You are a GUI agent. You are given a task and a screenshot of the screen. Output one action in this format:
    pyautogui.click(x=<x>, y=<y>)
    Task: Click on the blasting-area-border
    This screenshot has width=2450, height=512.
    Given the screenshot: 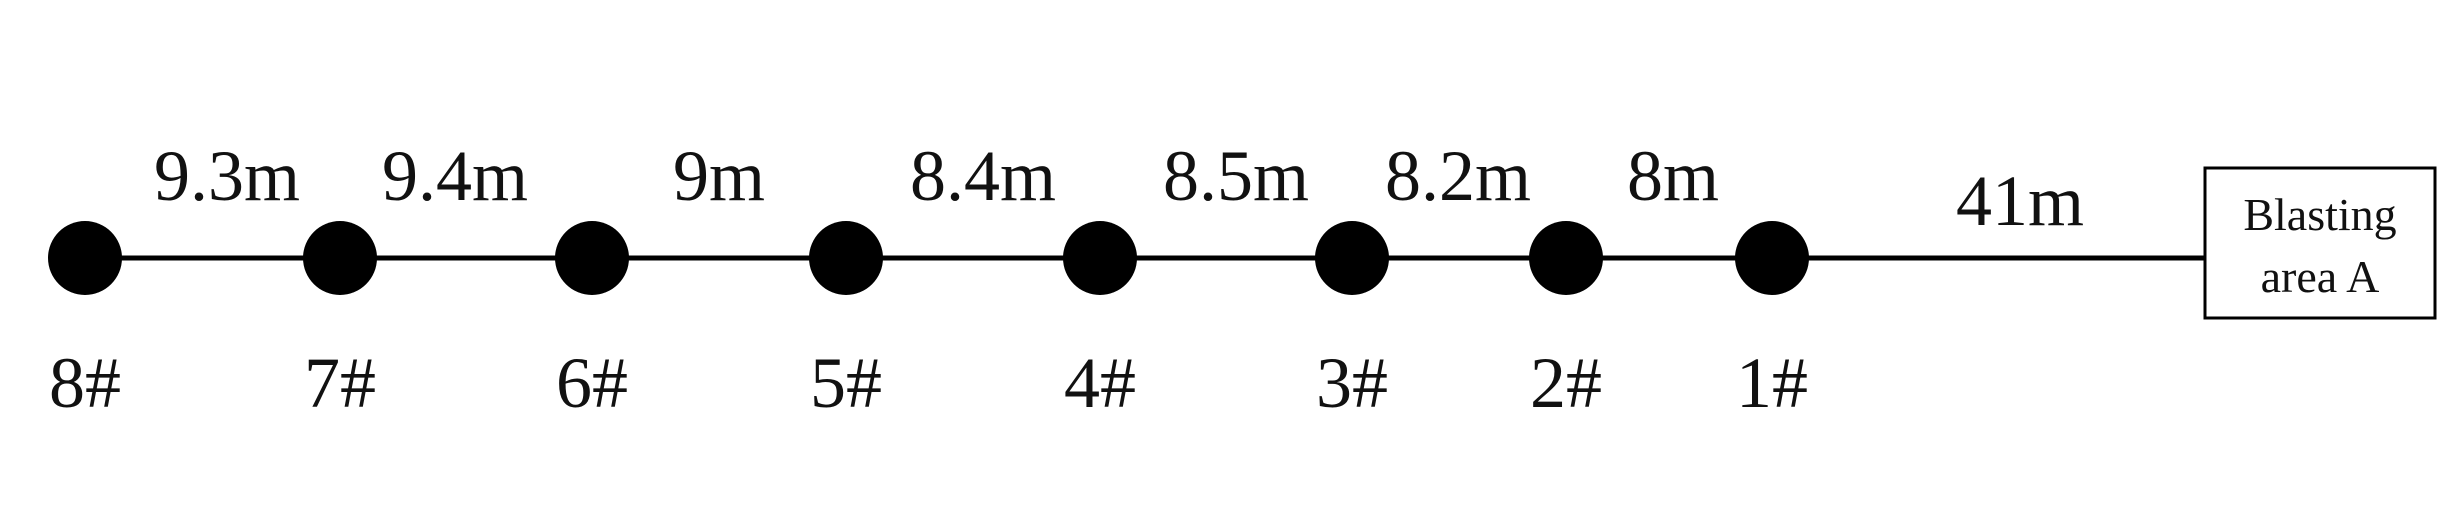 What is the action you would take?
    pyautogui.click(x=2320, y=243)
    